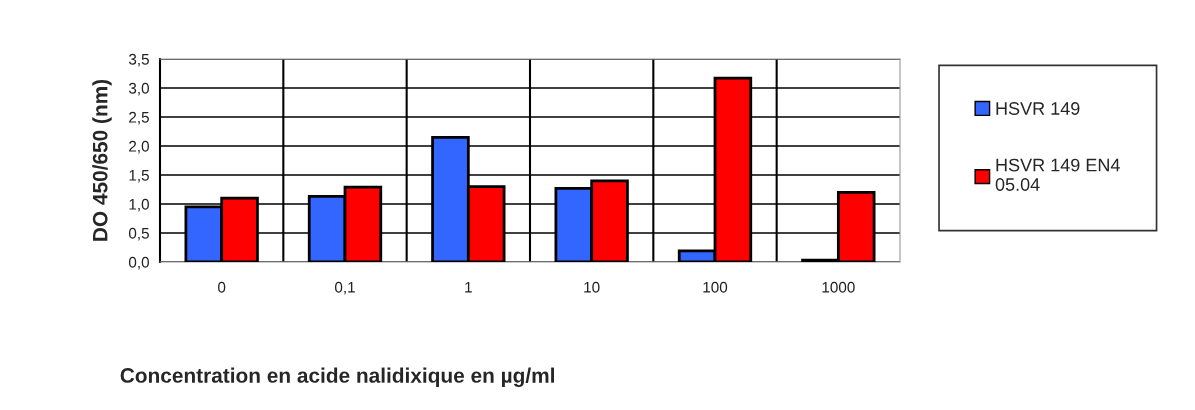 This screenshot has height=410, width=1195. What do you see at coordinates (1038, 108) in the screenshot?
I see `legend-label: HSVR 149` at bounding box center [1038, 108].